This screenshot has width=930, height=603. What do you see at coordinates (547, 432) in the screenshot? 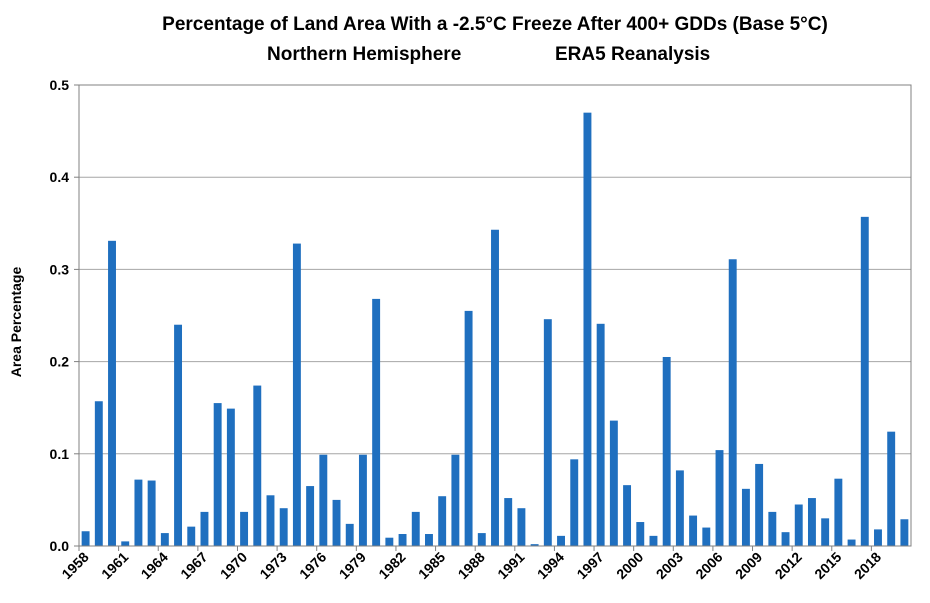
I see `bar-1993` at bounding box center [547, 432].